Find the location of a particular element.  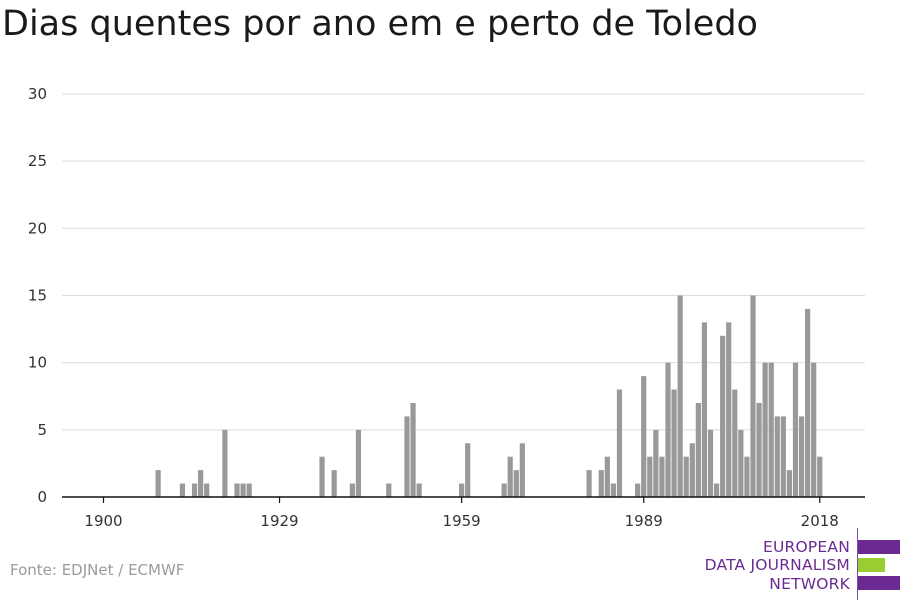

bar-1991 is located at coordinates (656, 463).